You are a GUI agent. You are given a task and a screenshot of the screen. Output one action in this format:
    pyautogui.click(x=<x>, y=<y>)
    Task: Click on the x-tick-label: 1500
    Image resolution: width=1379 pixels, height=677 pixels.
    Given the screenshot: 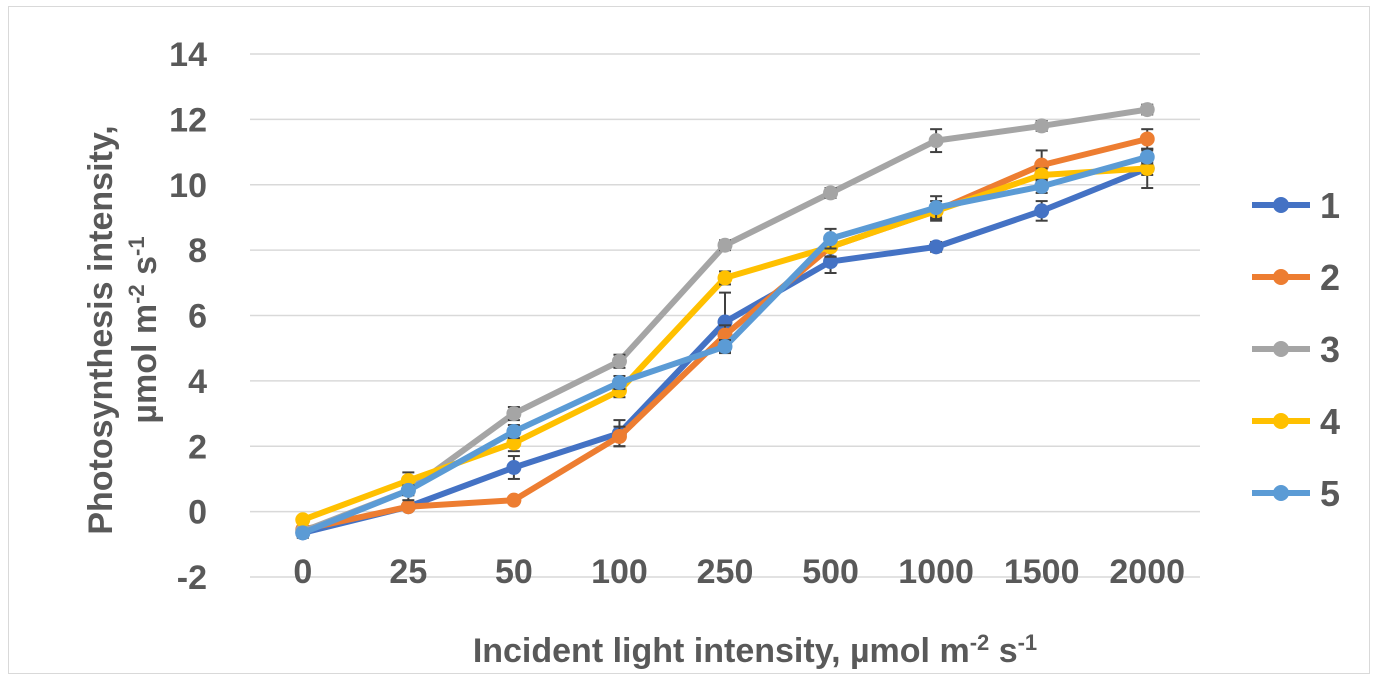 What is the action you would take?
    pyautogui.click(x=1042, y=572)
    